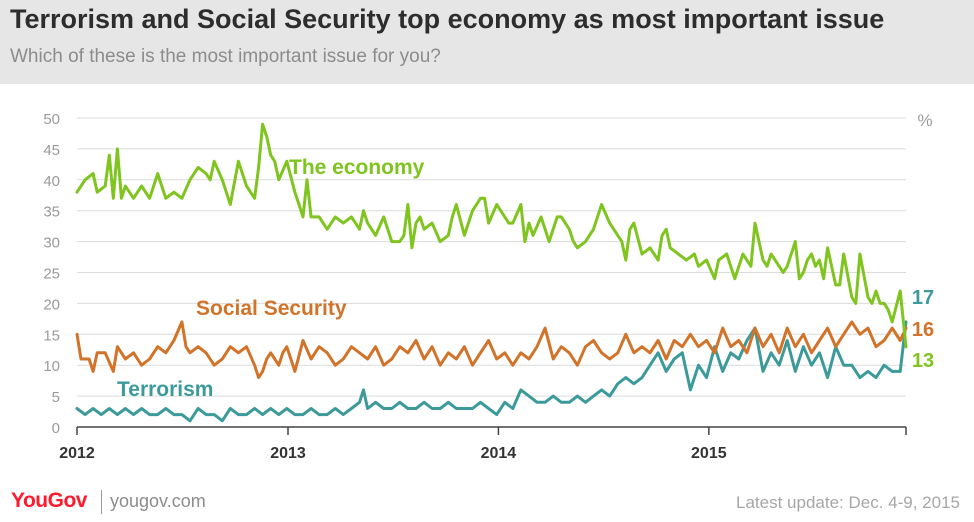 The width and height of the screenshot is (974, 522). I want to click on y-tick-label: 40, so click(51, 181).